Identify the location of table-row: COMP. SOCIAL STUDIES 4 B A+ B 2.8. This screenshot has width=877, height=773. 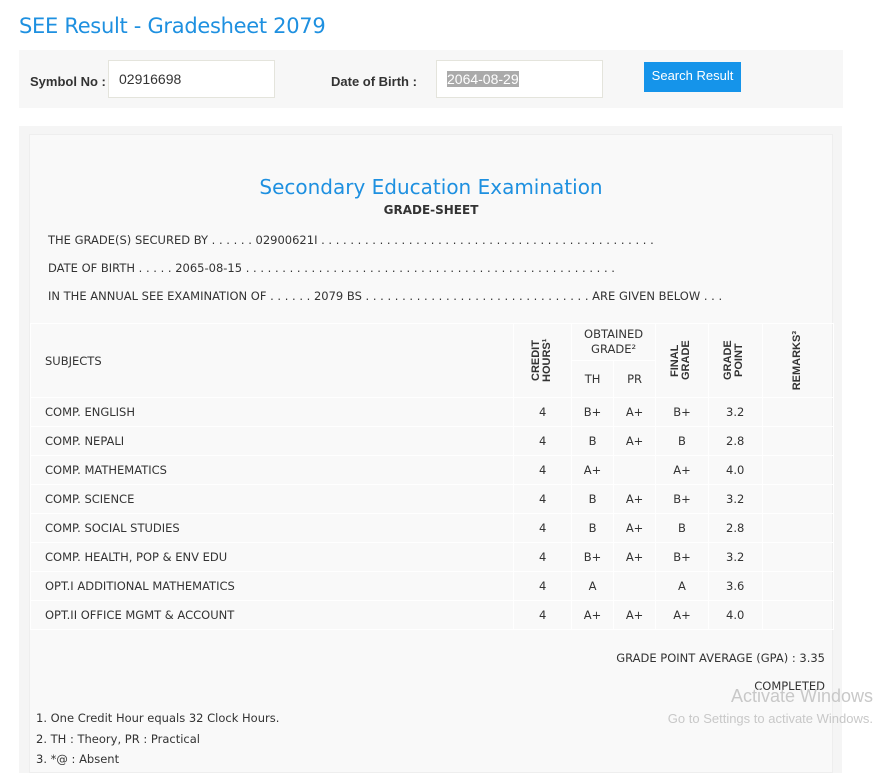
(432, 528).